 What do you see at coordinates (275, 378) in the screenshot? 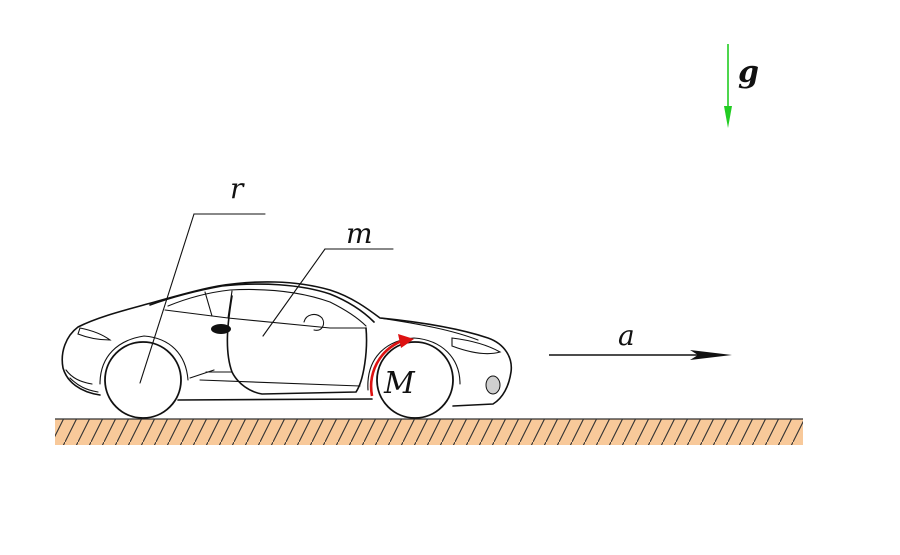
I see `side-skirt` at bounding box center [275, 378].